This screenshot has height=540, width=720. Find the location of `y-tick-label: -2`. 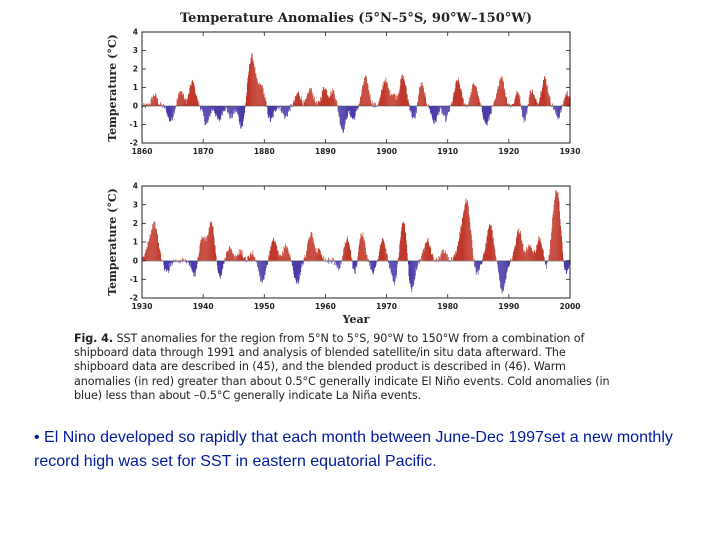

y-tick-label: -2 is located at coordinates (134, 143).